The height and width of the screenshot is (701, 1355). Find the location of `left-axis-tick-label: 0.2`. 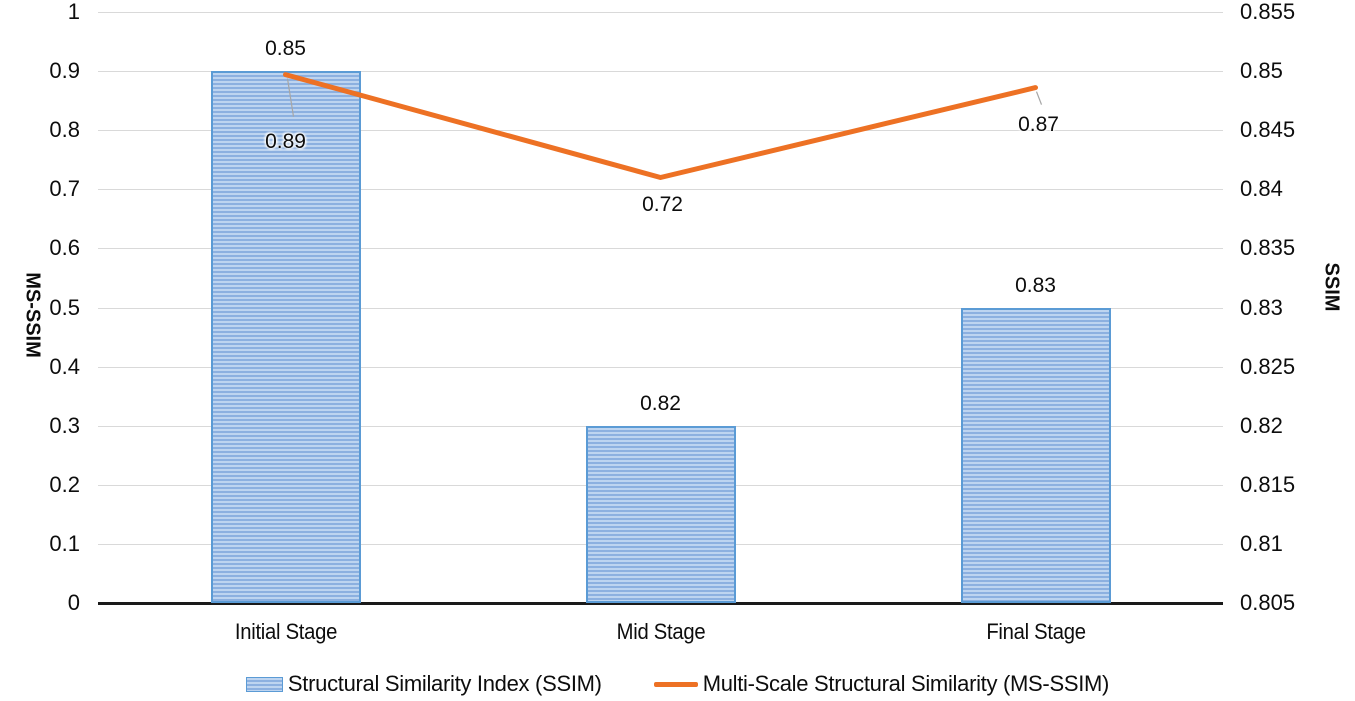

left-axis-tick-label: 0.2 is located at coordinates (64, 484).